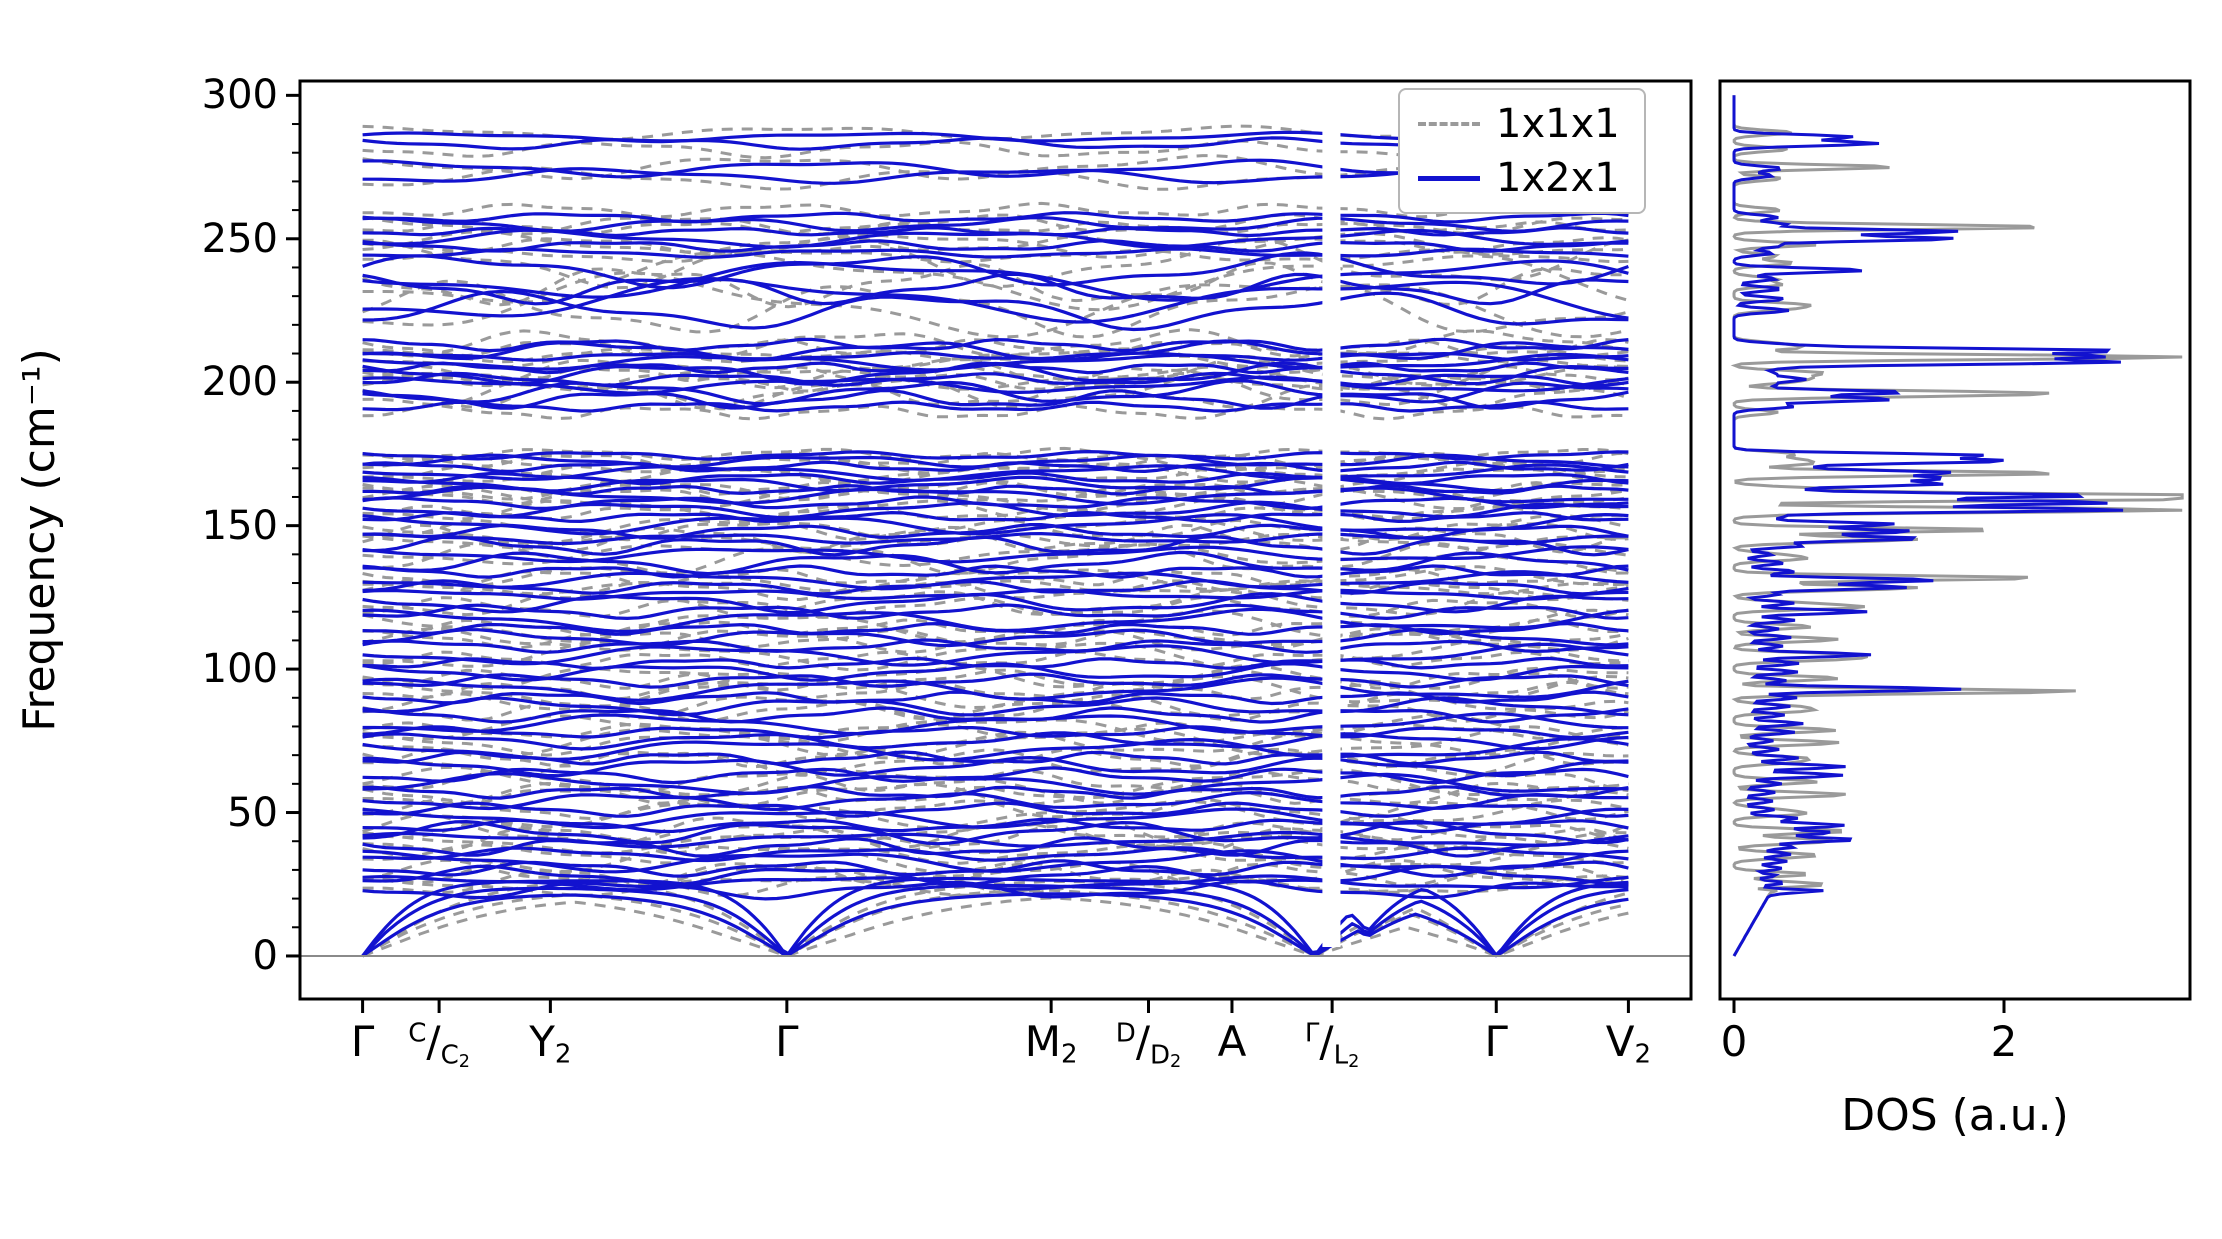 This screenshot has width=2222, height=1239. Describe the element at coordinates (1332, 1044) in the screenshot. I see `kpath-tick-label: Γ/L2` at that location.